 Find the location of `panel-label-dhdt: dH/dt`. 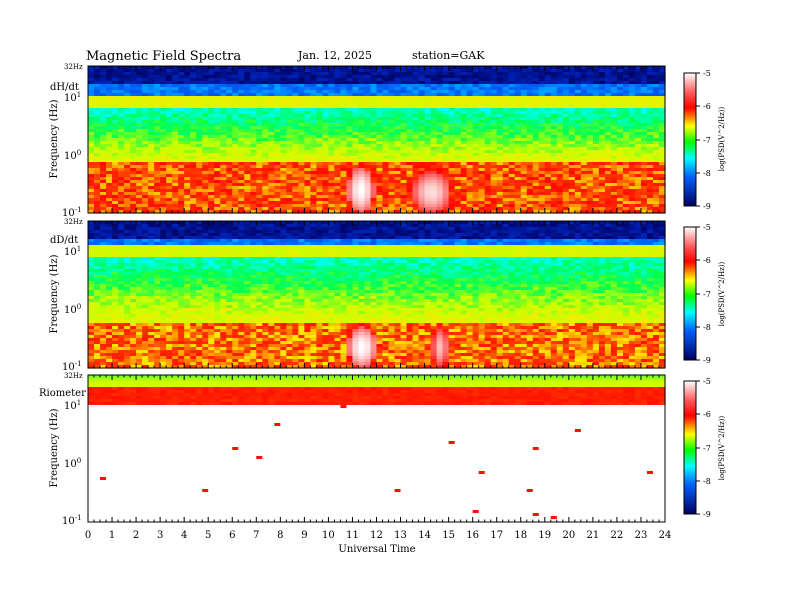

panel-label-dhdt: dH/dt is located at coordinates (64, 87).